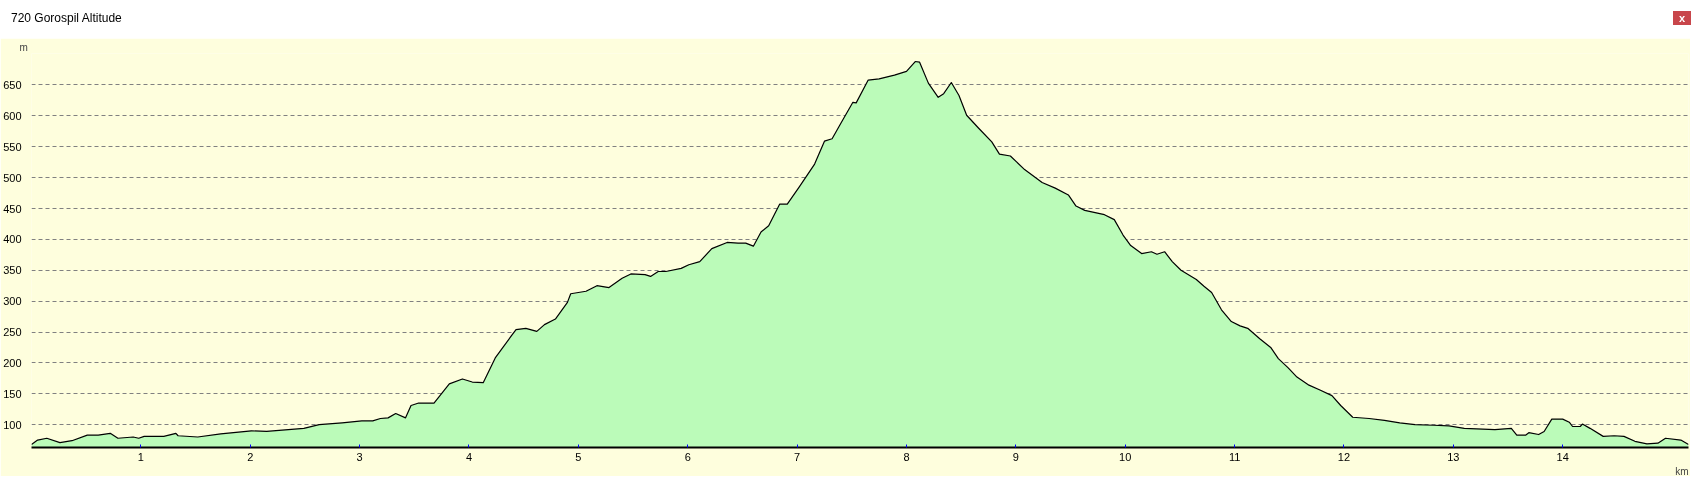 Image resolution: width=1696 pixels, height=483 pixels. Describe the element at coordinates (12, 115) in the screenshot. I see `y-tick-label: 600` at that location.